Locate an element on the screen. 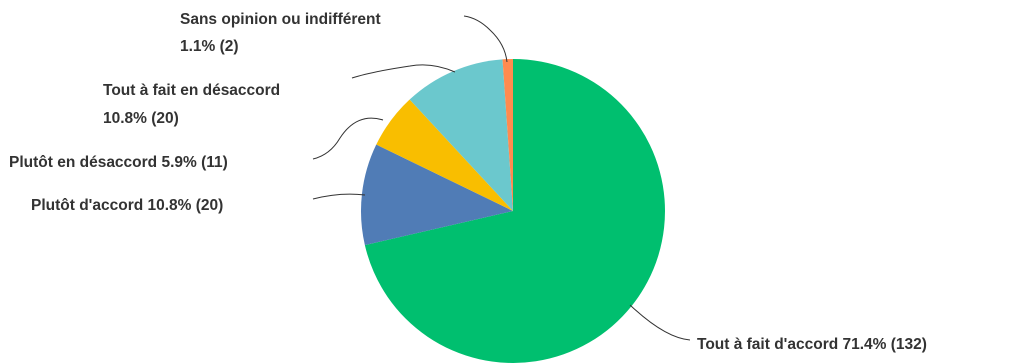 This screenshot has width=1026, height=363. leader-tout-a-fait-desaccord is located at coordinates (403, 71).